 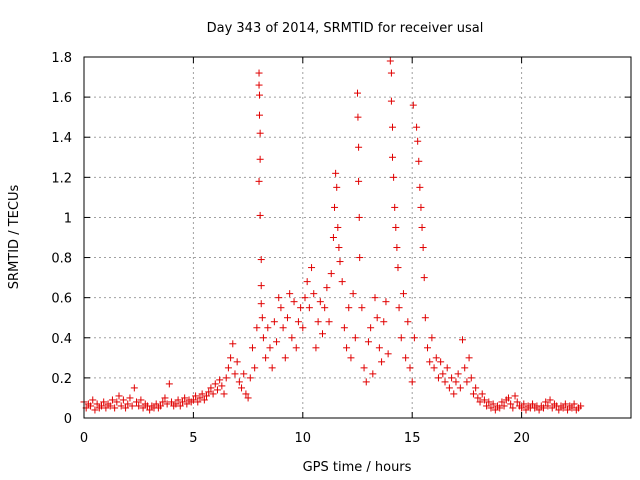 What do you see at coordinates (61, 299) in the screenshot?
I see `y-tick-label: 0.6` at bounding box center [61, 299].